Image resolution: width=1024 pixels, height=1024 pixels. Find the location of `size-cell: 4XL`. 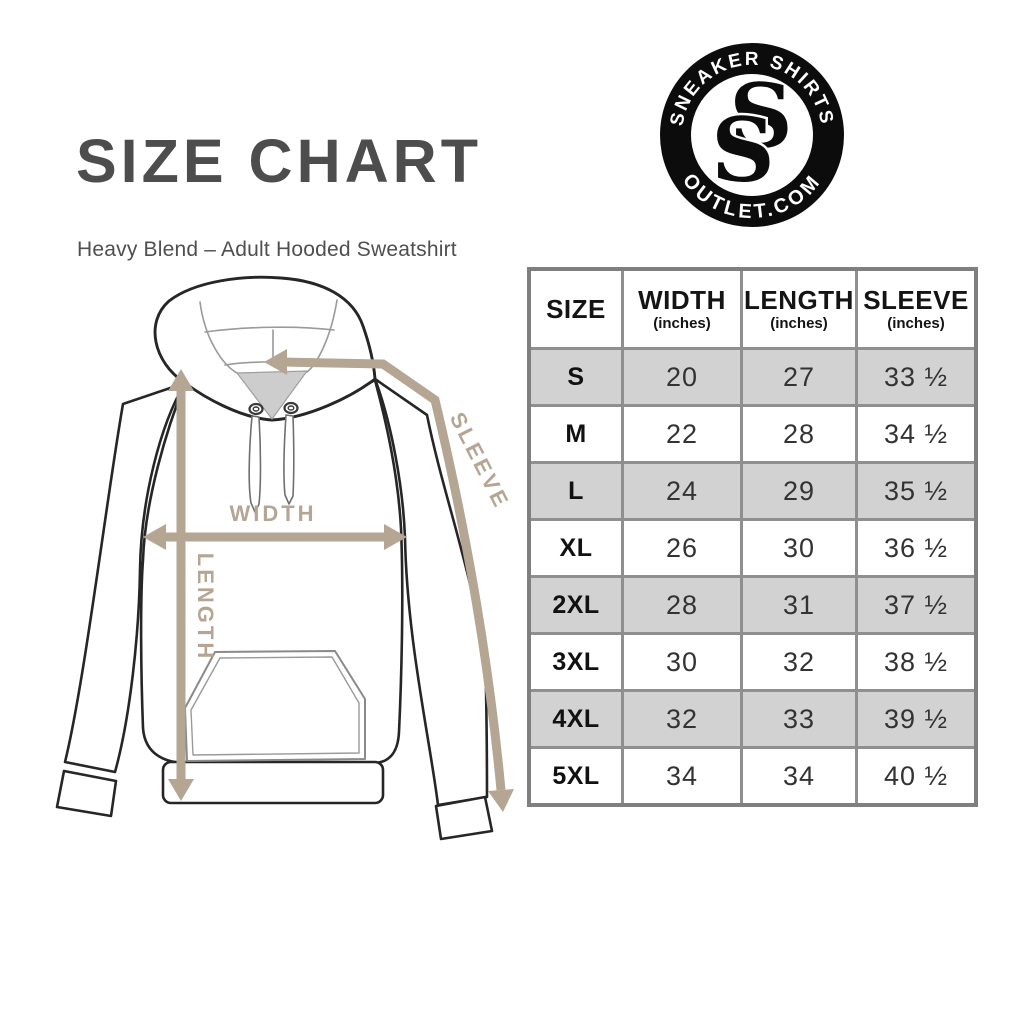

size-cell: 4XL is located at coordinates (575, 719).